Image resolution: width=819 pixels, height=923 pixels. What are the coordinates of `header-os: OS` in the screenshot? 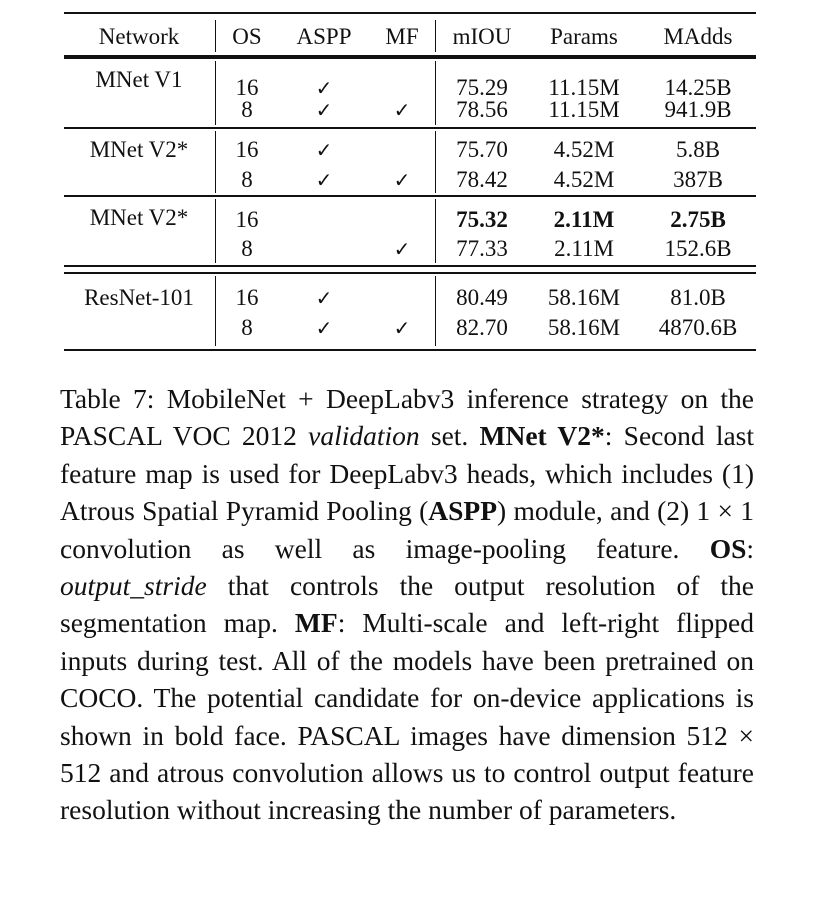 It's located at (247, 36).